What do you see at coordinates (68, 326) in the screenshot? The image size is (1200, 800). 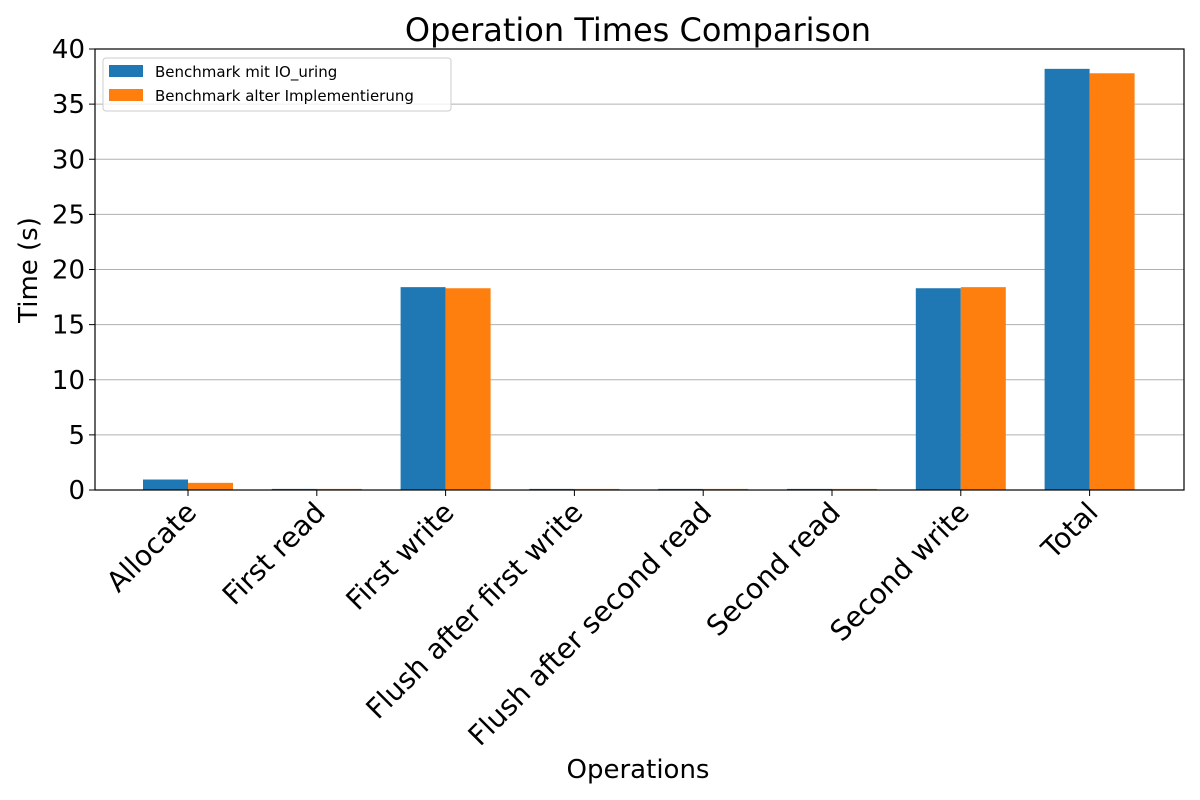 I see `y-tick-label: 15` at bounding box center [68, 326].